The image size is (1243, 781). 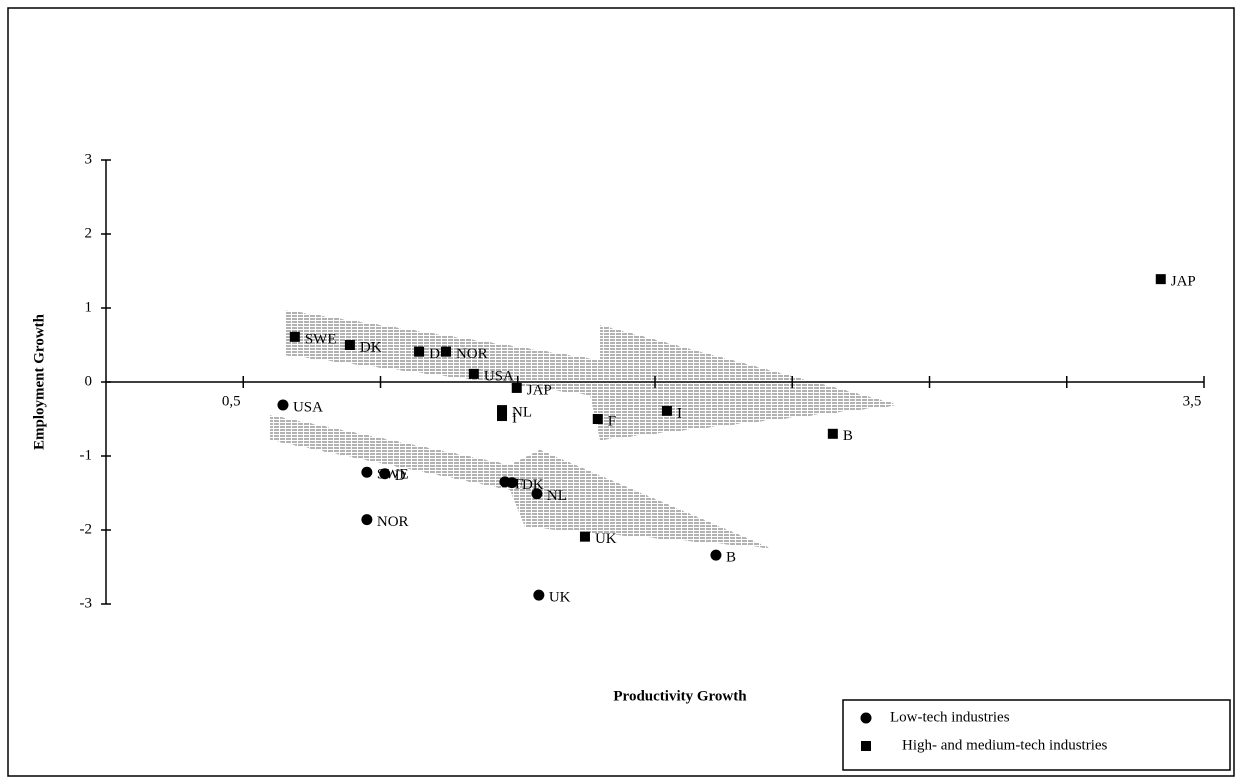 What do you see at coordinates (89, 159) in the screenshot?
I see `y-tick-label: 3` at bounding box center [89, 159].